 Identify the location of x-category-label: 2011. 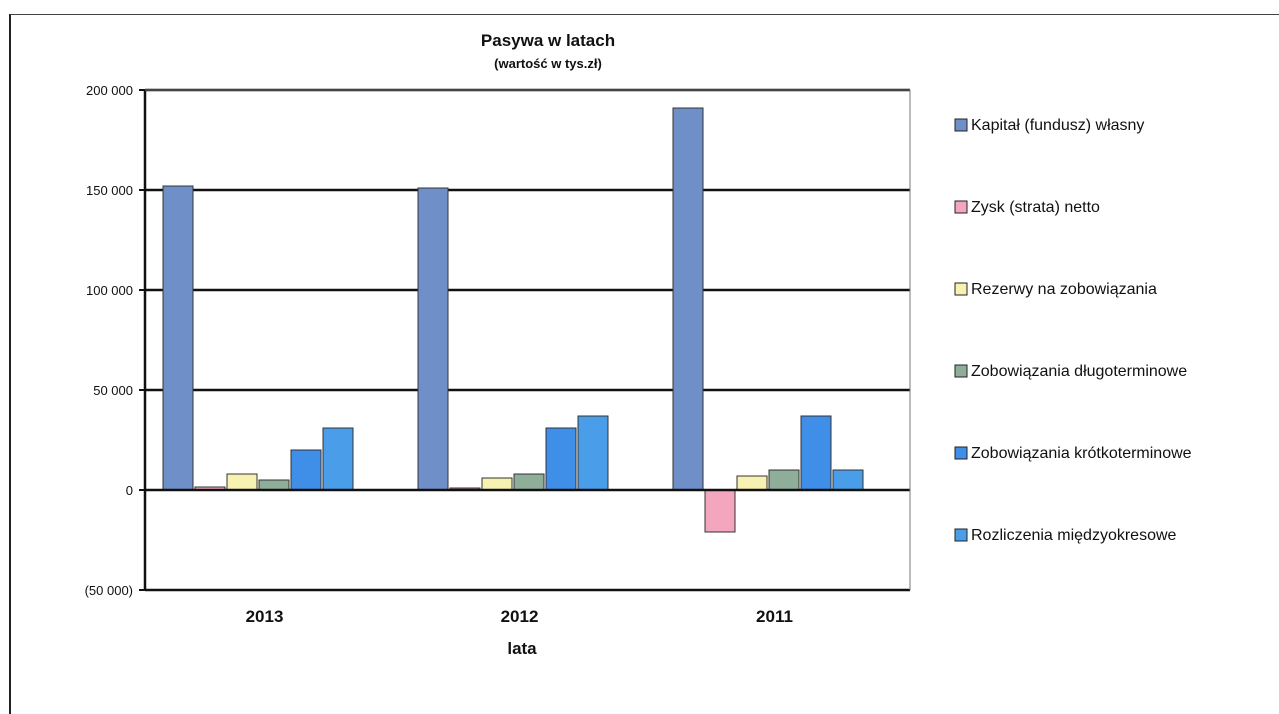
(774, 616).